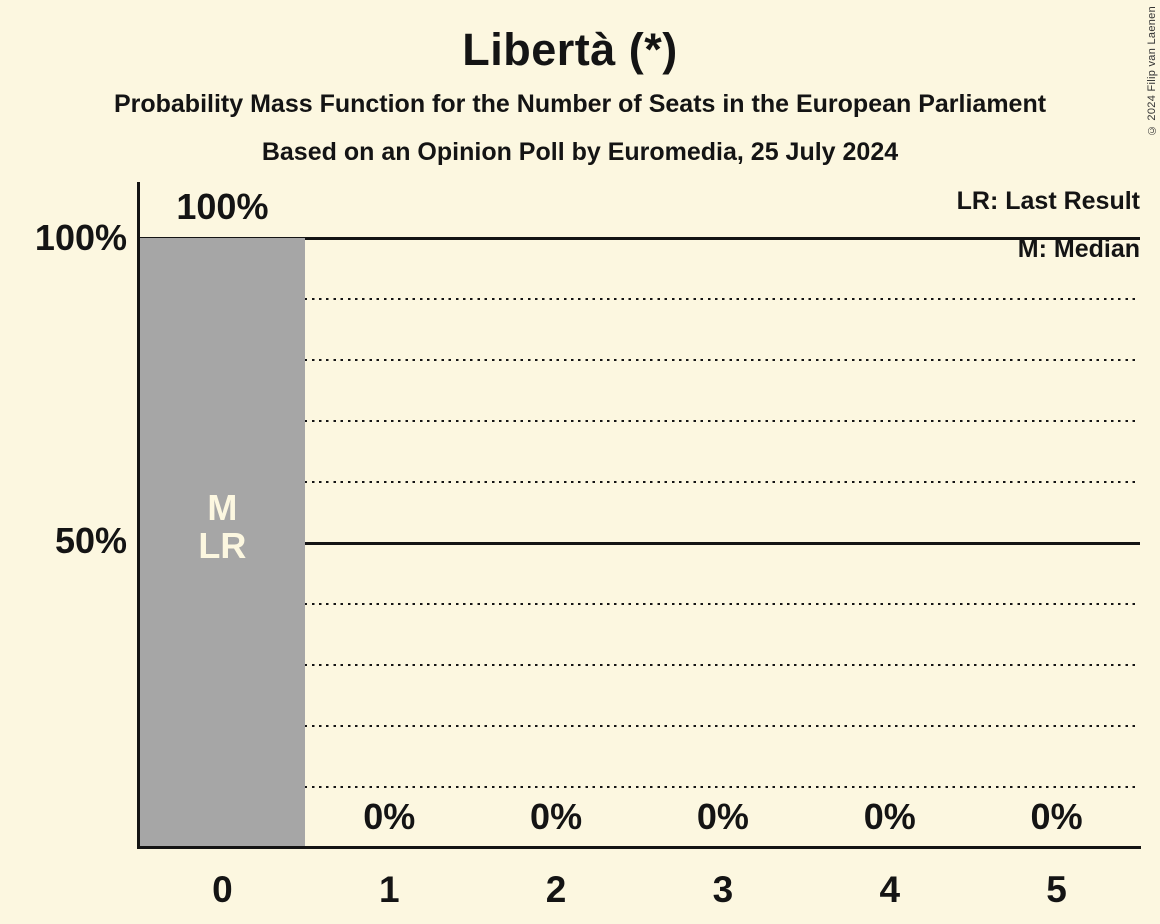 This screenshot has width=1160, height=924. What do you see at coordinates (389, 889) in the screenshot?
I see `x-axis-tick-label-1: 1` at bounding box center [389, 889].